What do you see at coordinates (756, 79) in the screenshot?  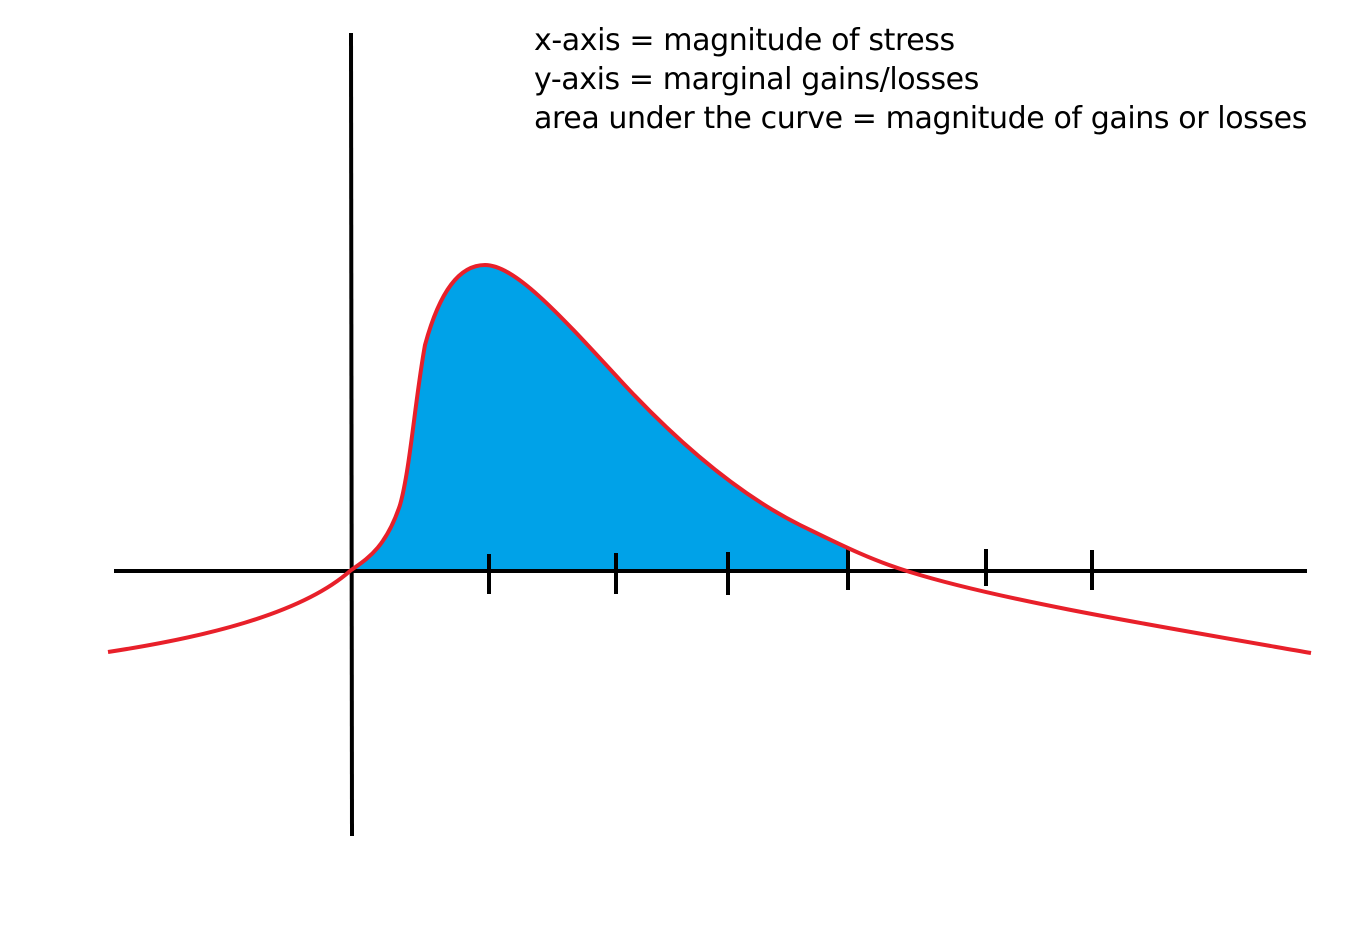 I see `y-axis-note: y-axis = marginal gains/losses` at bounding box center [756, 79].